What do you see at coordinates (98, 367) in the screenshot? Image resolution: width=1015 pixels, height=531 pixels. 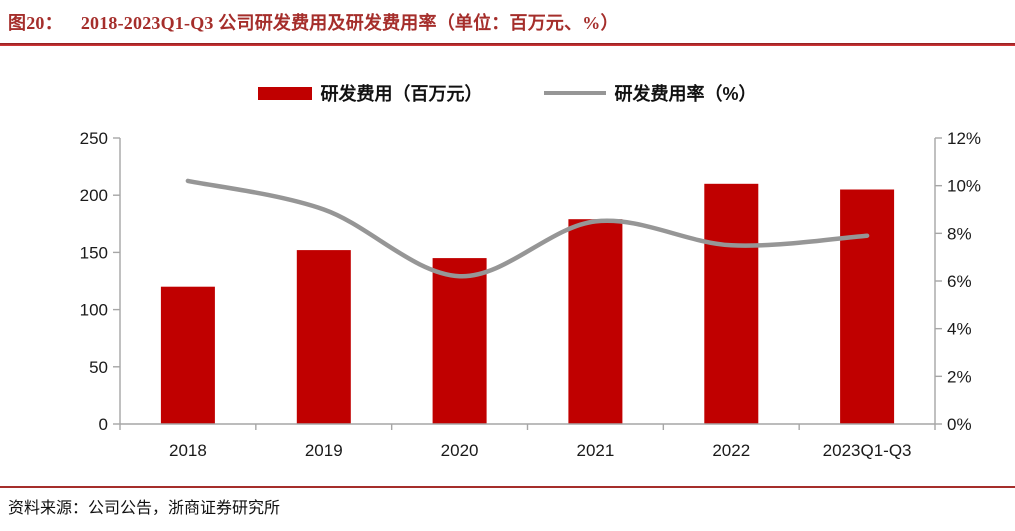 I see `left-axis-tick-label: 50` at bounding box center [98, 367].